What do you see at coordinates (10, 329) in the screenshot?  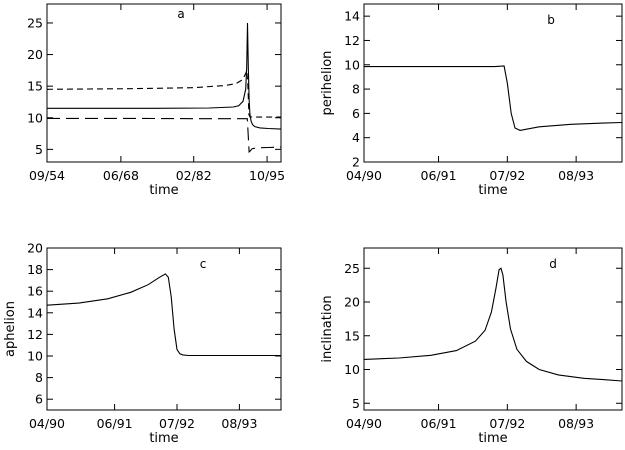 I see `y-axis-label: aphelion` at bounding box center [10, 329].